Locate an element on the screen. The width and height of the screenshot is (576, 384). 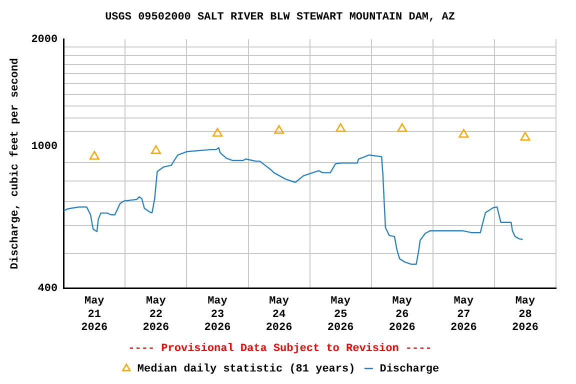
x-tick-label: May 21 2026 is located at coordinates (94, 315).